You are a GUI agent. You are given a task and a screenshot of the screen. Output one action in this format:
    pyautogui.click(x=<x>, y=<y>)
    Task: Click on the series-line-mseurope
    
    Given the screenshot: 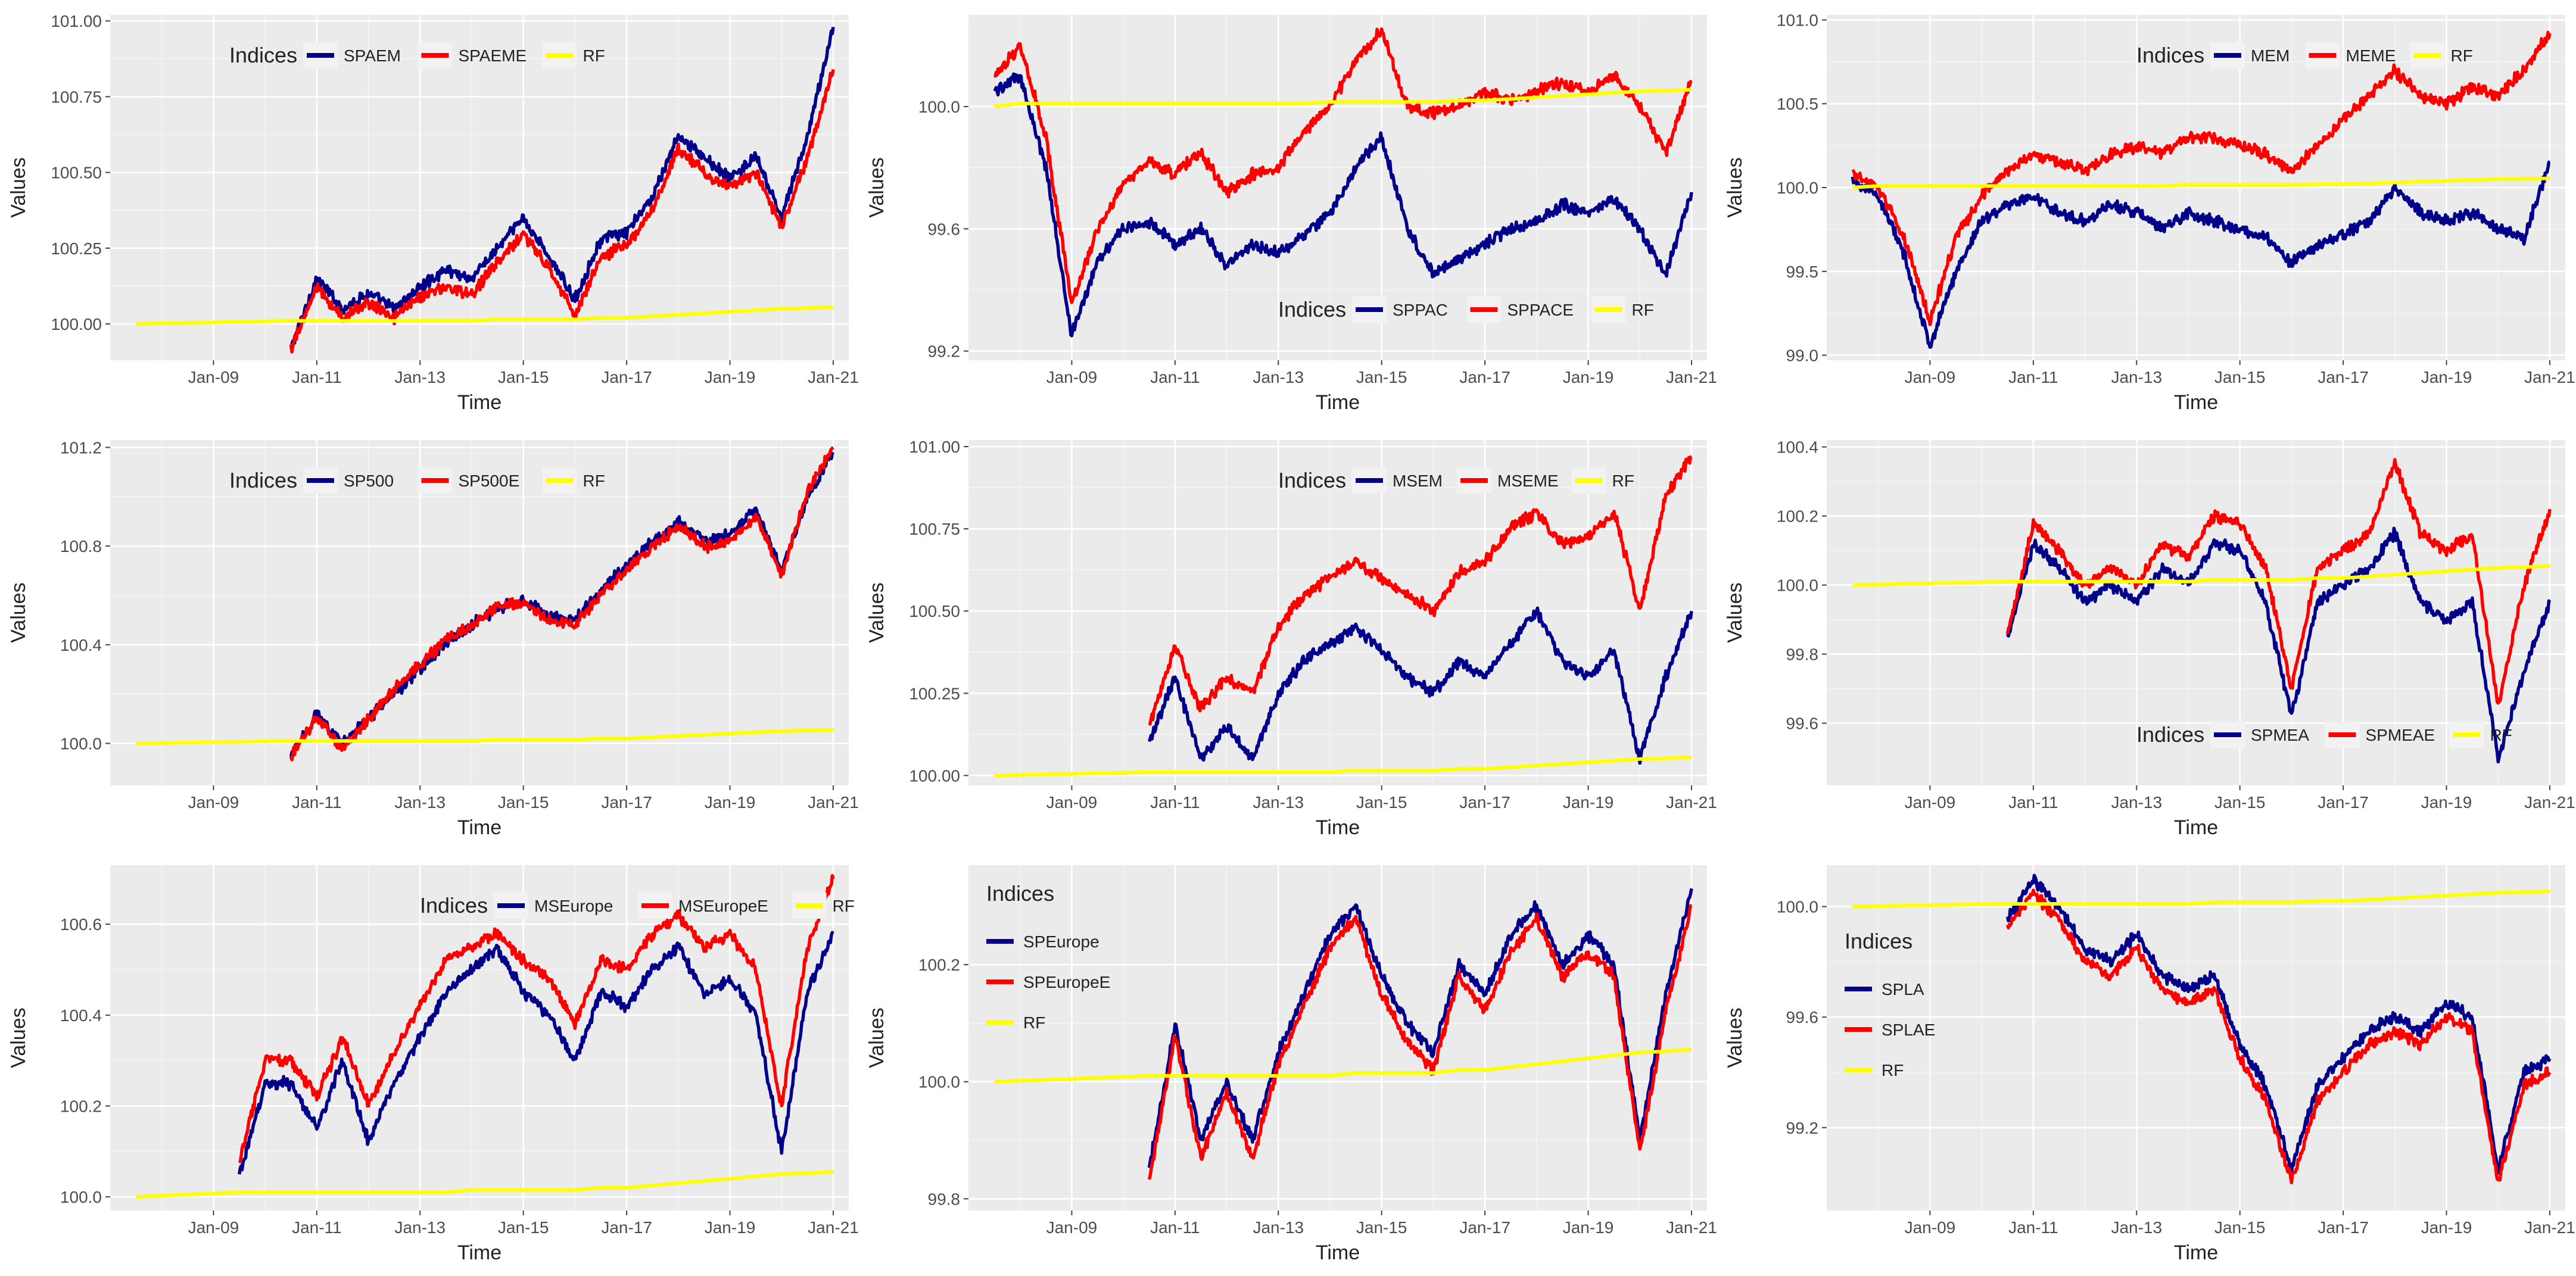 What is the action you would take?
    pyautogui.click(x=536, y=1053)
    